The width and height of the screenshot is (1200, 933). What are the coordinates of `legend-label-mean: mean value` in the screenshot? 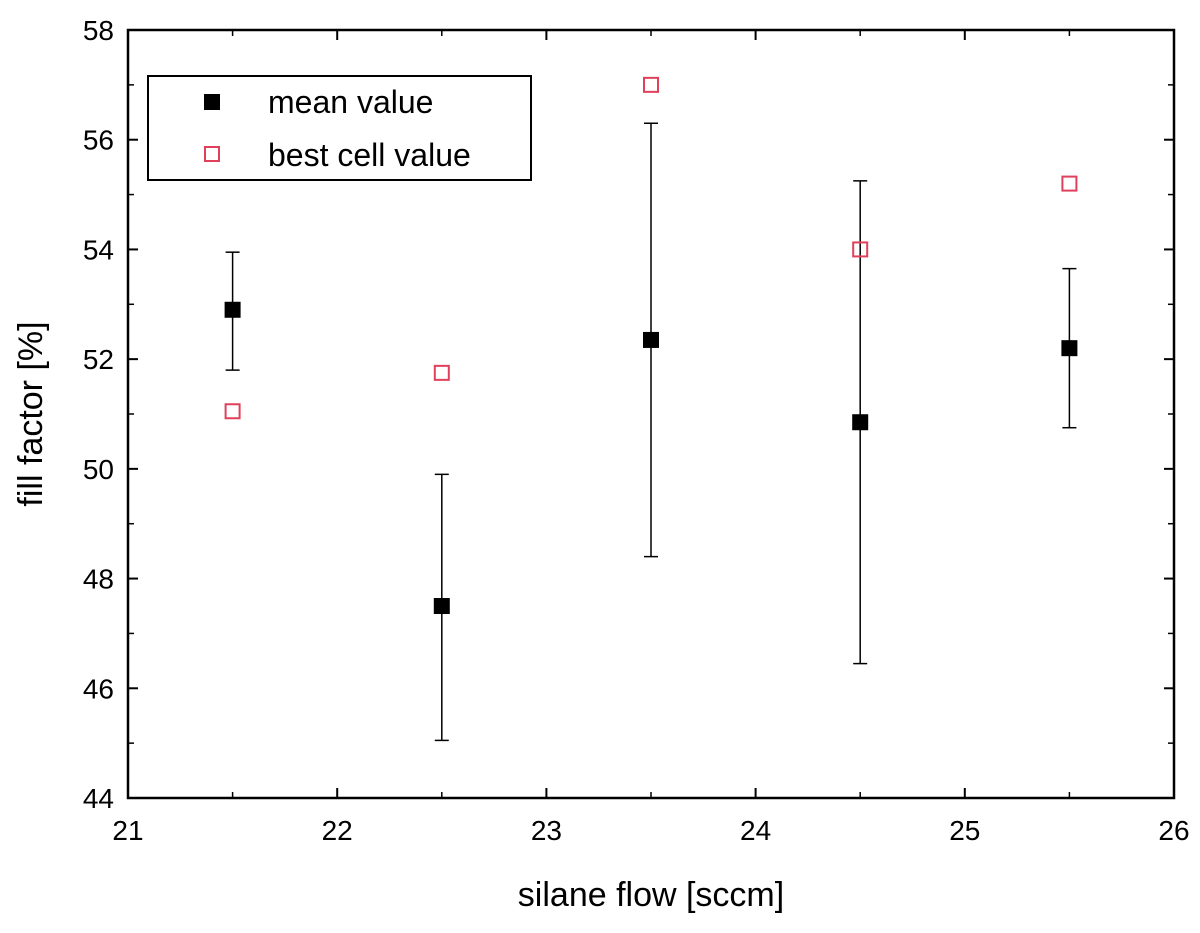 It's located at (350, 102).